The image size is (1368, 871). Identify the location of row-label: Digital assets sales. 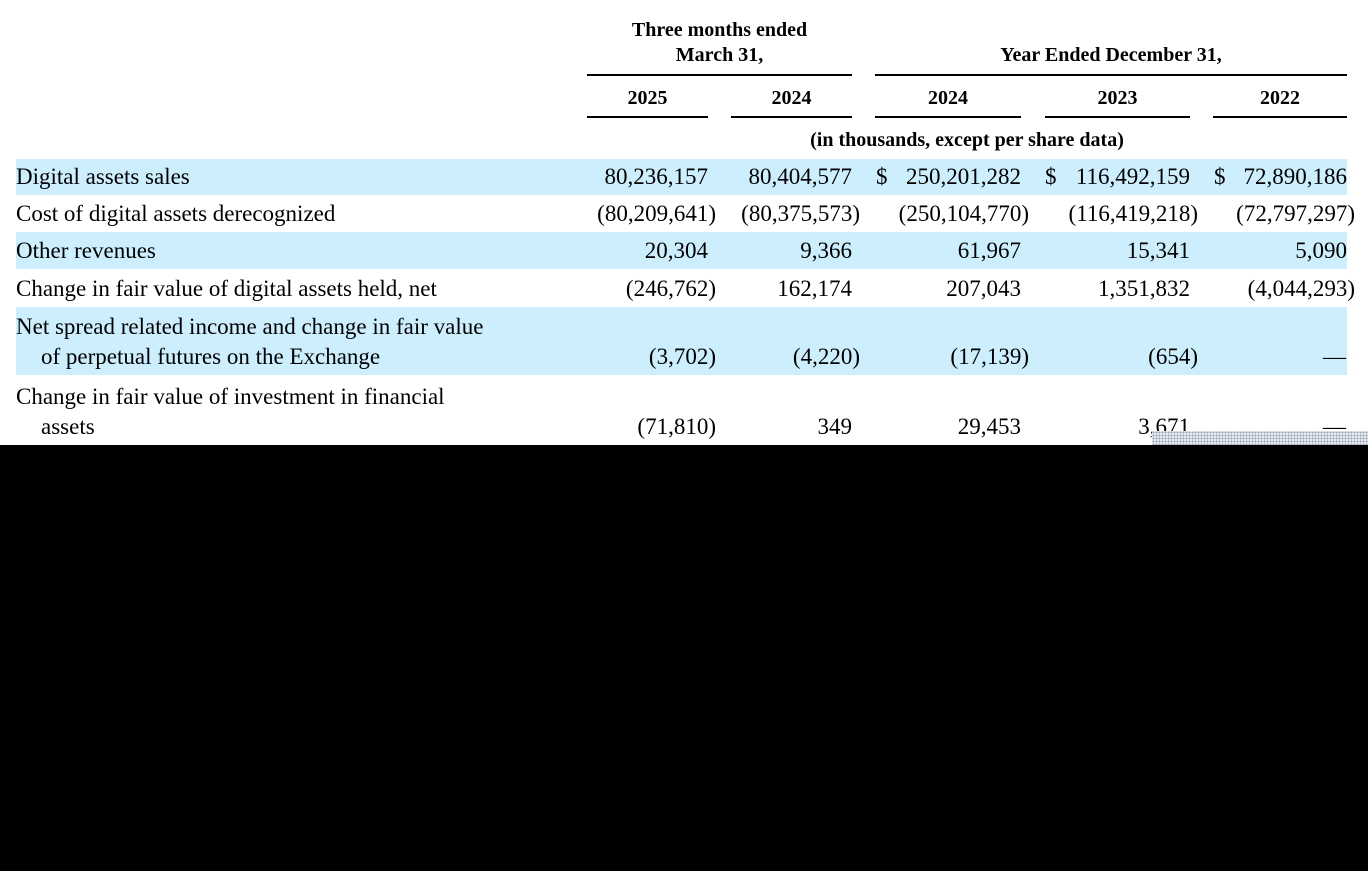
(103, 176).